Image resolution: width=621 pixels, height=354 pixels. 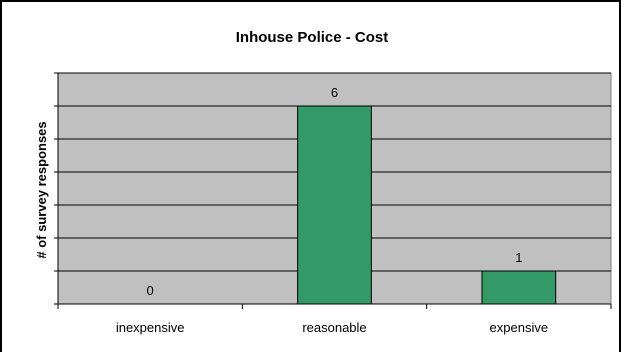 What do you see at coordinates (334, 306) in the screenshot?
I see `x-axis-ticks` at bounding box center [334, 306].